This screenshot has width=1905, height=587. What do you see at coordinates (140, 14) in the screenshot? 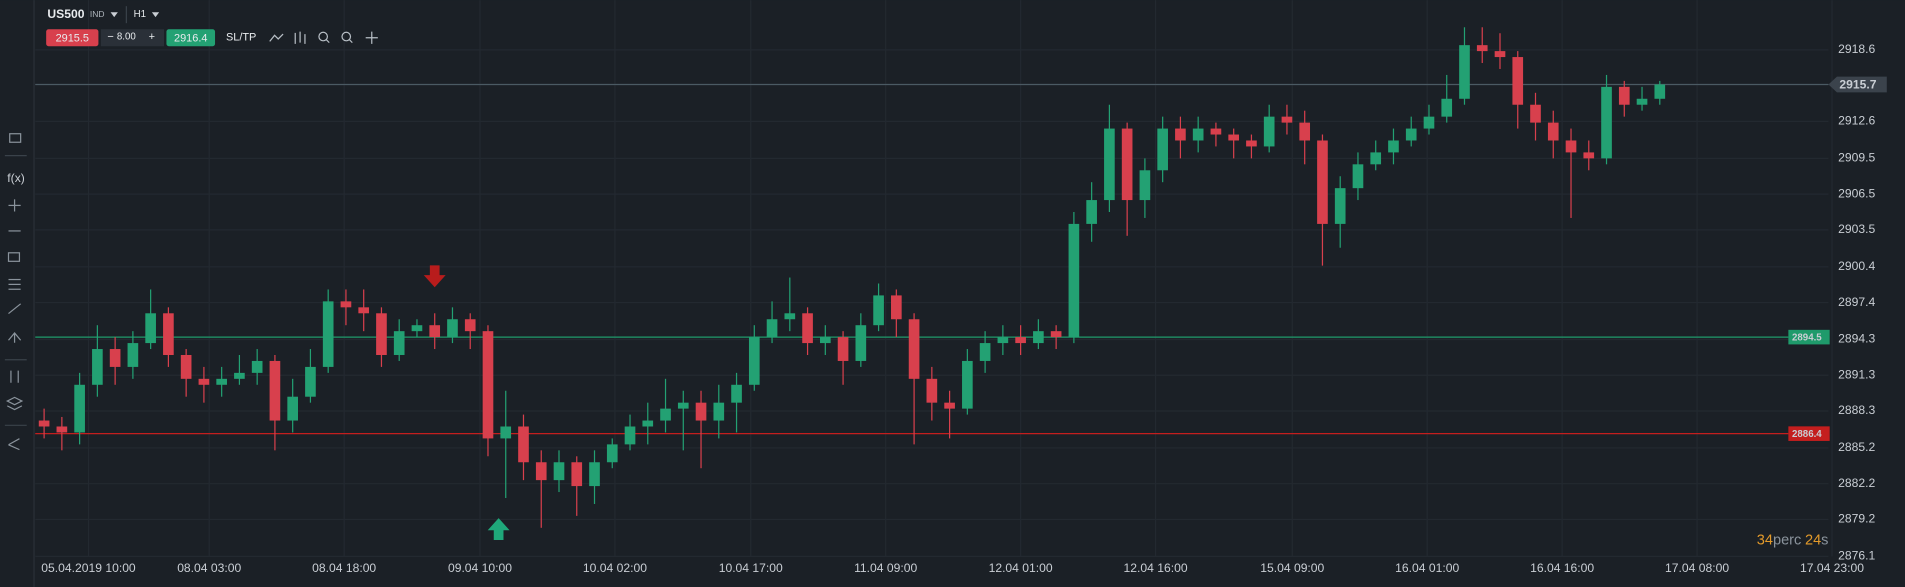
I see `timeframe: H1` at bounding box center [140, 14].